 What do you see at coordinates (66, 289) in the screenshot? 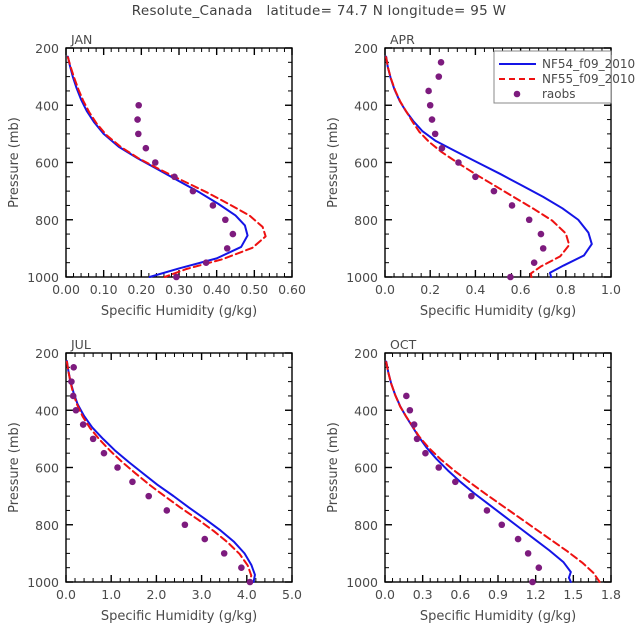
I see `x-tick-label: 0.00` at bounding box center [66, 289].